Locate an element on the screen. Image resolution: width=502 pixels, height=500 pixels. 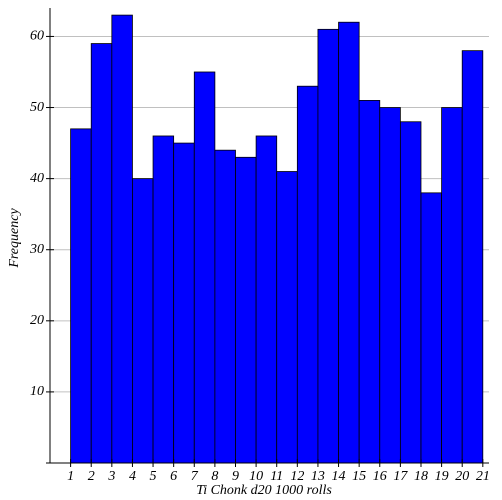
x-tick-label: 4 is located at coordinates (132, 476).